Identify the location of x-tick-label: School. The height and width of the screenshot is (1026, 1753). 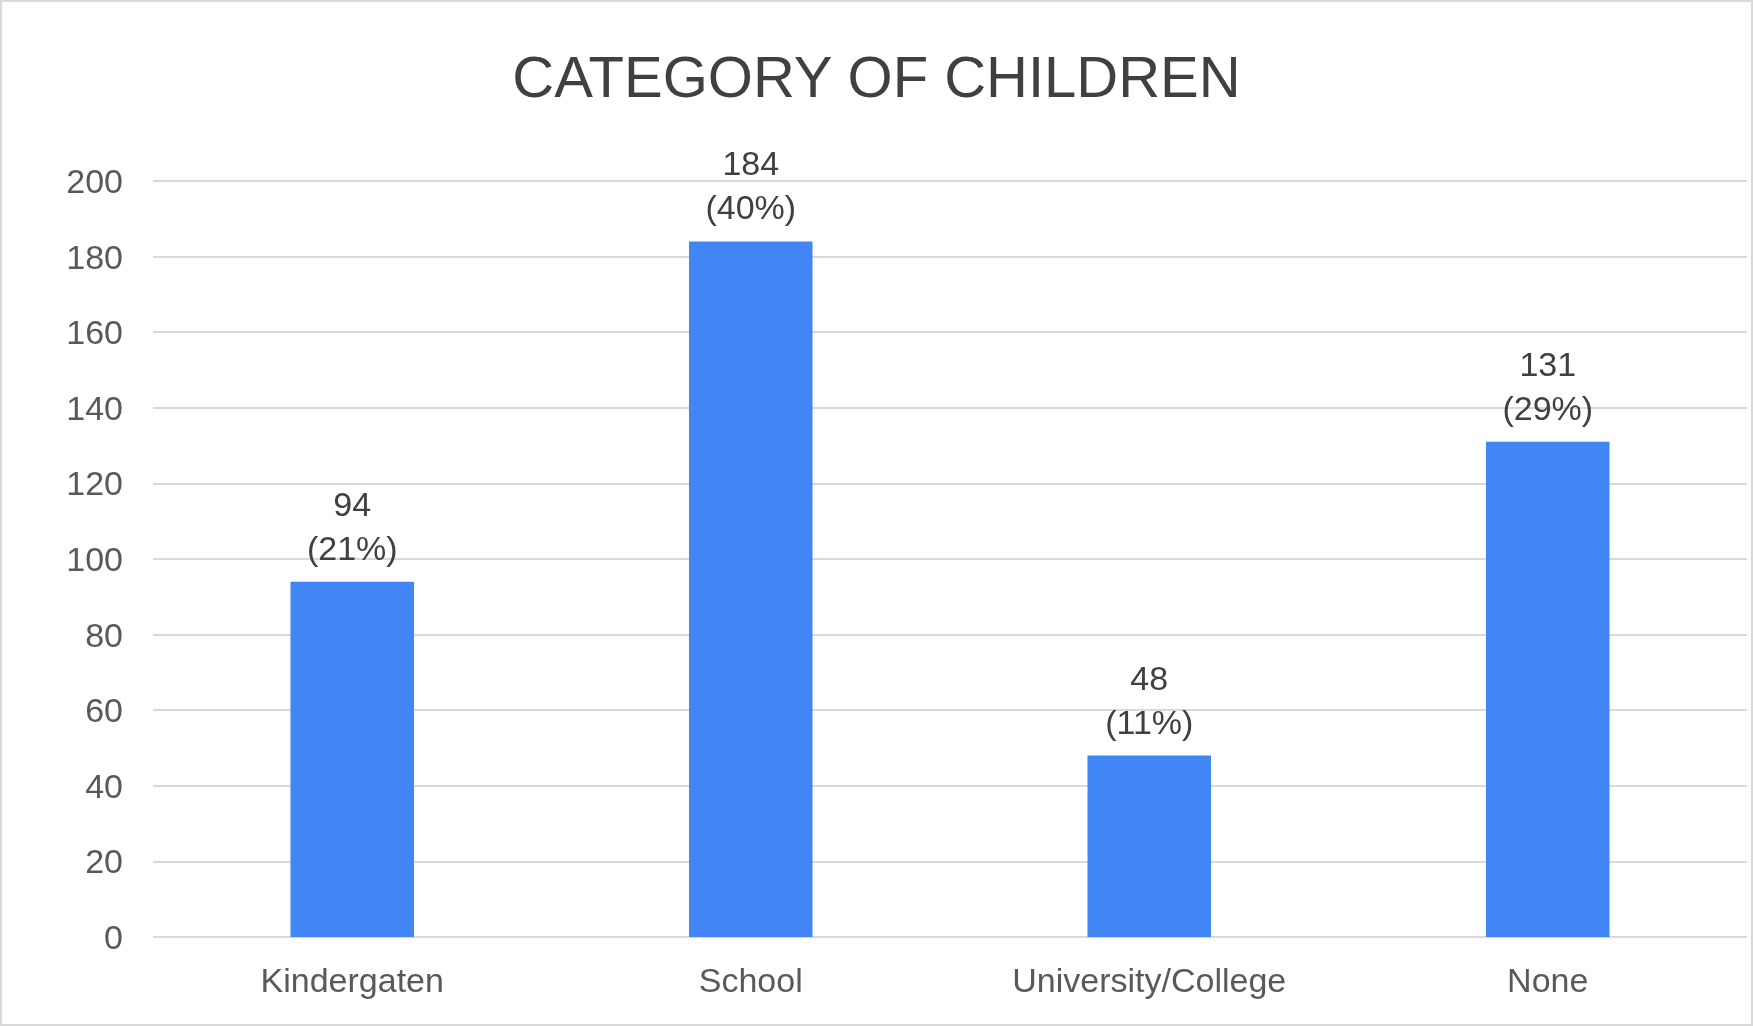
(750, 980).